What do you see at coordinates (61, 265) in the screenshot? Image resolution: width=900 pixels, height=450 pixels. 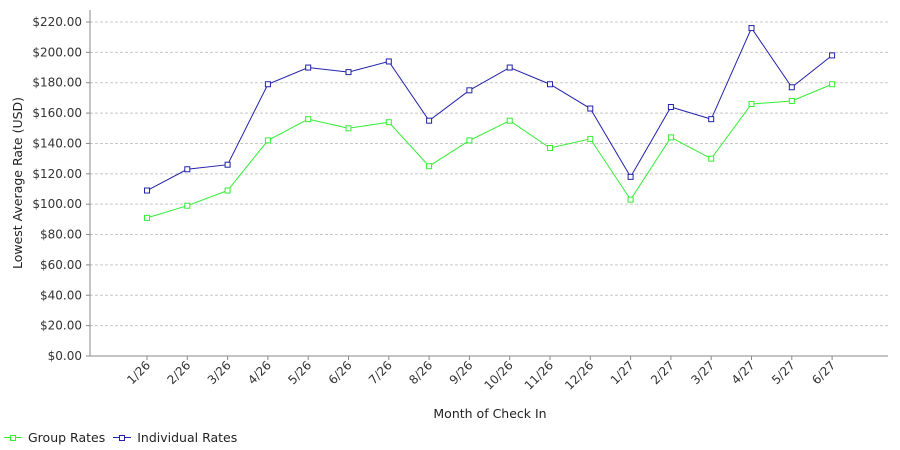 I see `y-tick-label: $60.00` at bounding box center [61, 265].